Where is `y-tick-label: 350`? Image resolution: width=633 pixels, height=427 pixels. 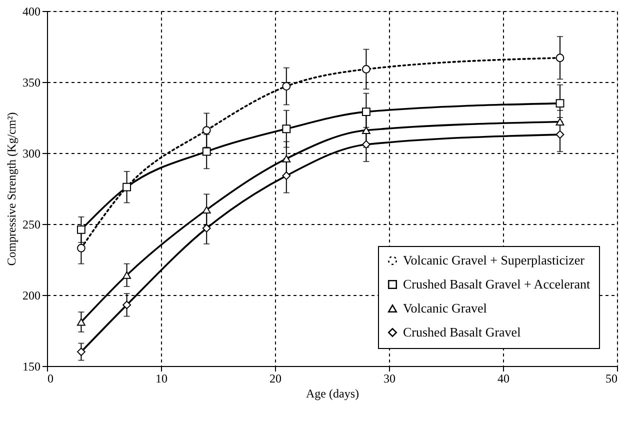 y-tick-label: 350 is located at coordinates (31, 83).